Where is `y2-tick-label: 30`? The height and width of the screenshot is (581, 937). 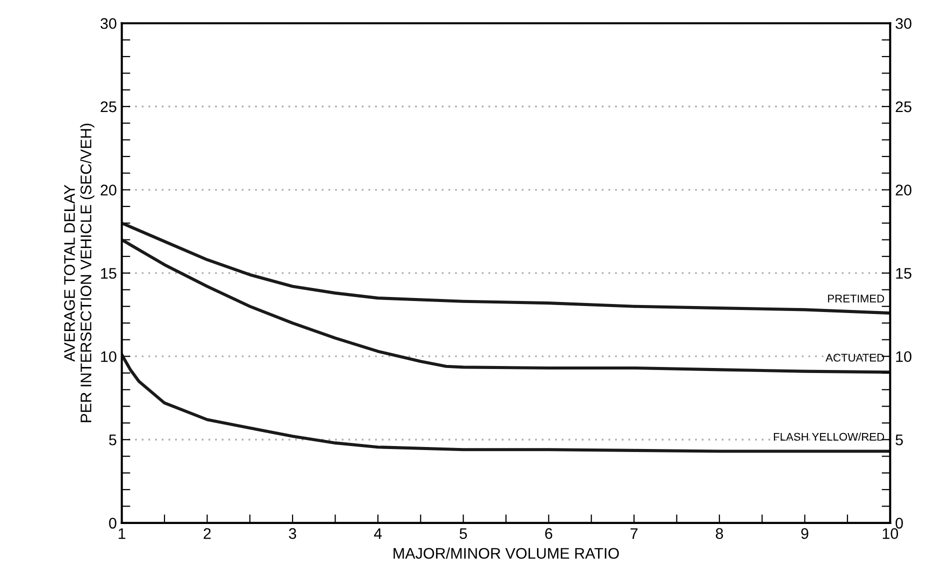 y2-tick-label: 30 is located at coordinates (904, 23).